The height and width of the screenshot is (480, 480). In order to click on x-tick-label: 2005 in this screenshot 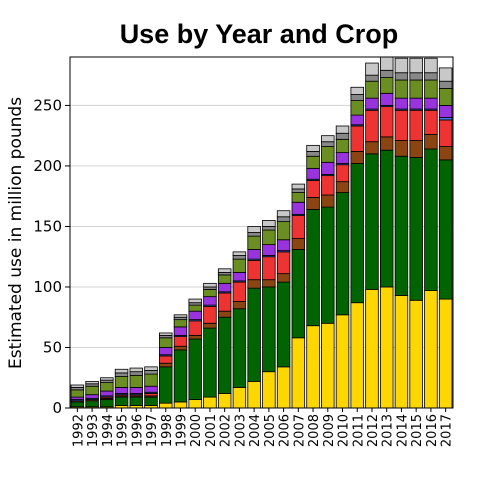, I will do `click(270, 430)`.